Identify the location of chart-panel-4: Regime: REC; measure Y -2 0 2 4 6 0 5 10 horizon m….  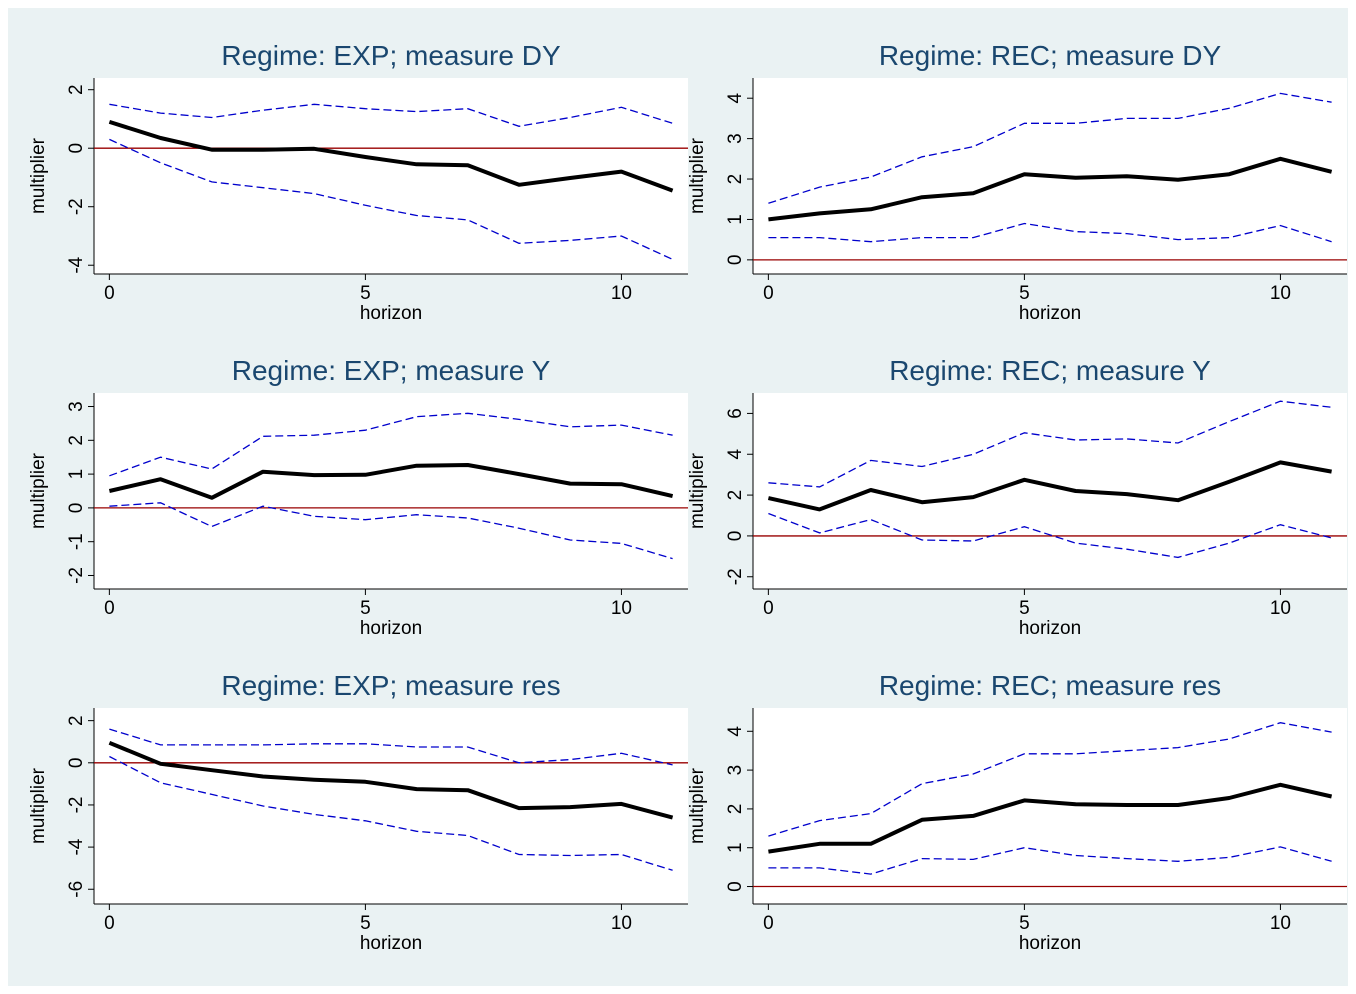
(1017, 497).